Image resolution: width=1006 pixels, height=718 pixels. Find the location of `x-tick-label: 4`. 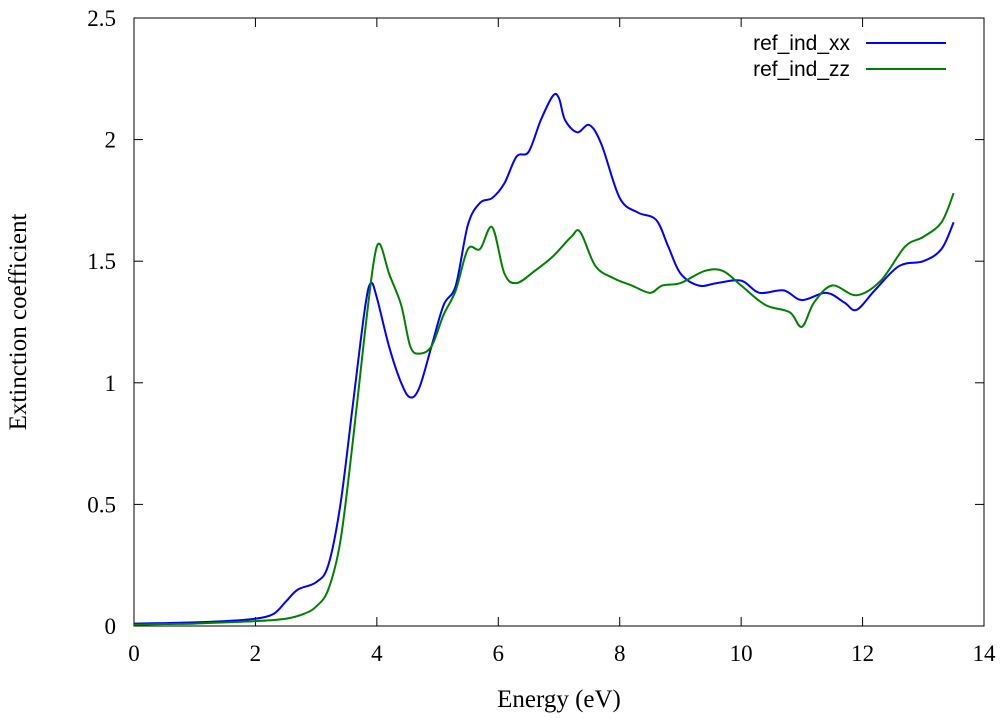

x-tick-label: 4 is located at coordinates (377, 653).